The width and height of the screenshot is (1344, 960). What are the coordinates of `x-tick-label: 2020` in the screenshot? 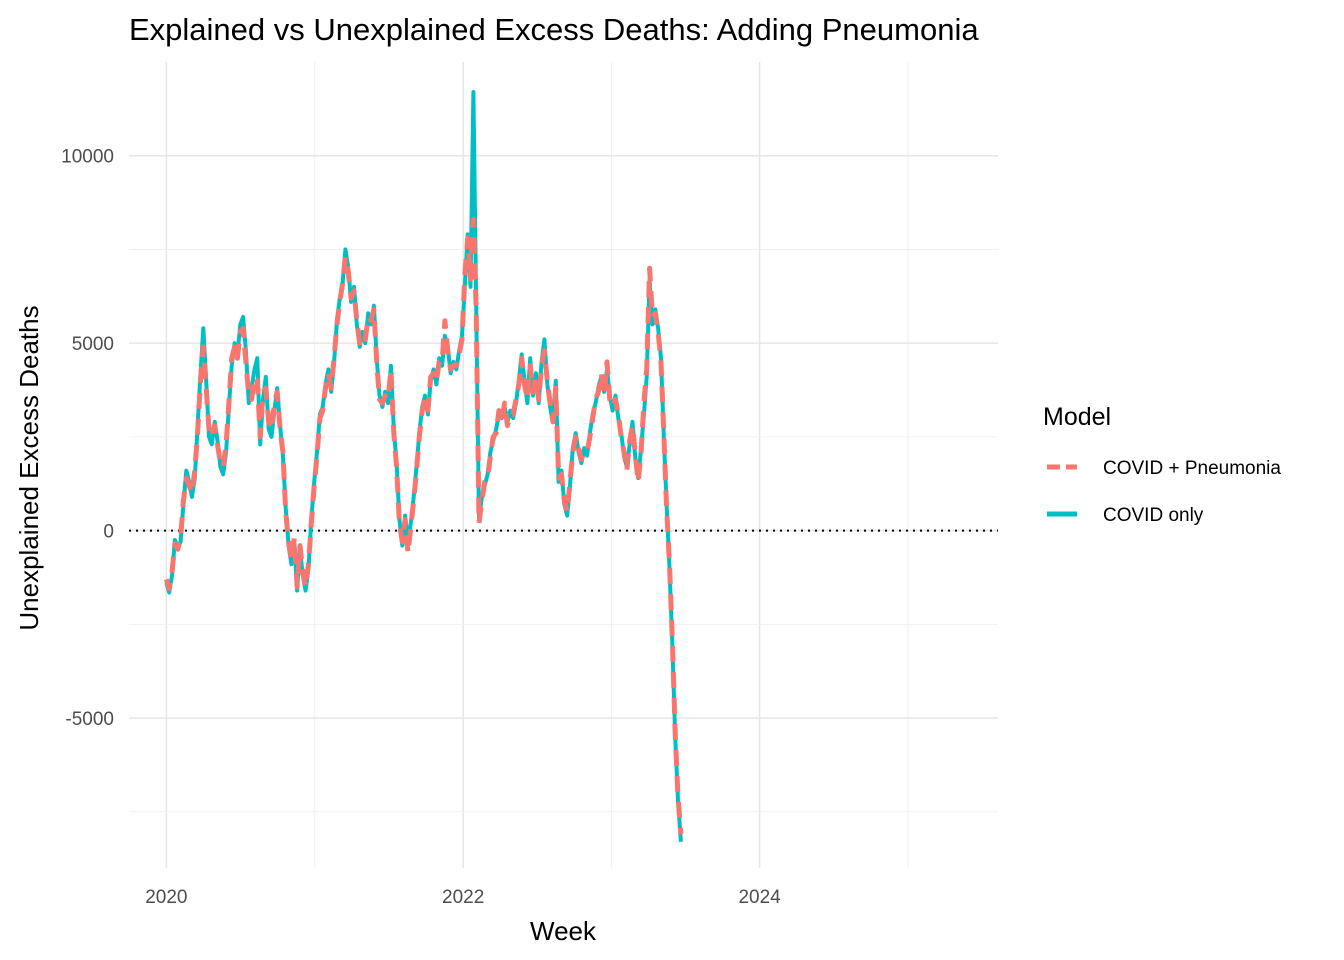 It's located at (166, 897).